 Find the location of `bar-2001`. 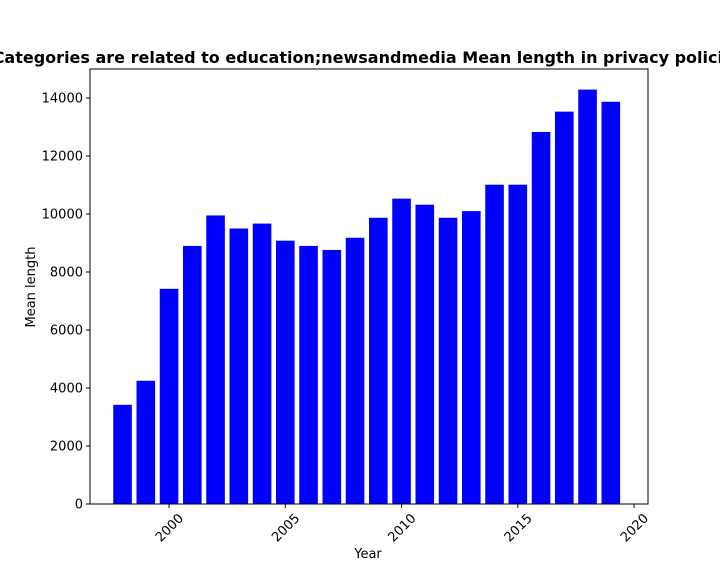

bar-2001 is located at coordinates (192, 374).